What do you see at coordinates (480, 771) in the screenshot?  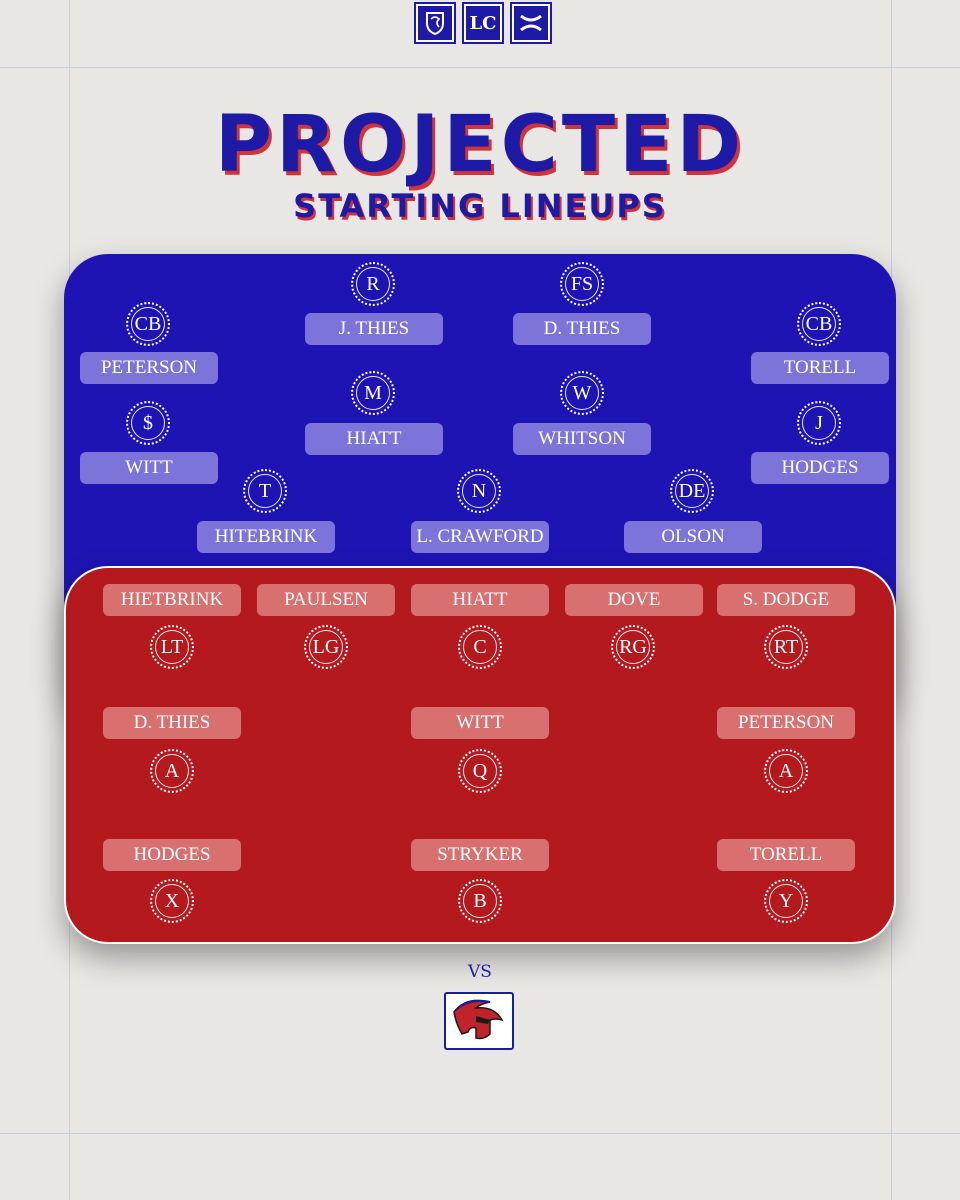 I see `position-circle: Q` at bounding box center [480, 771].